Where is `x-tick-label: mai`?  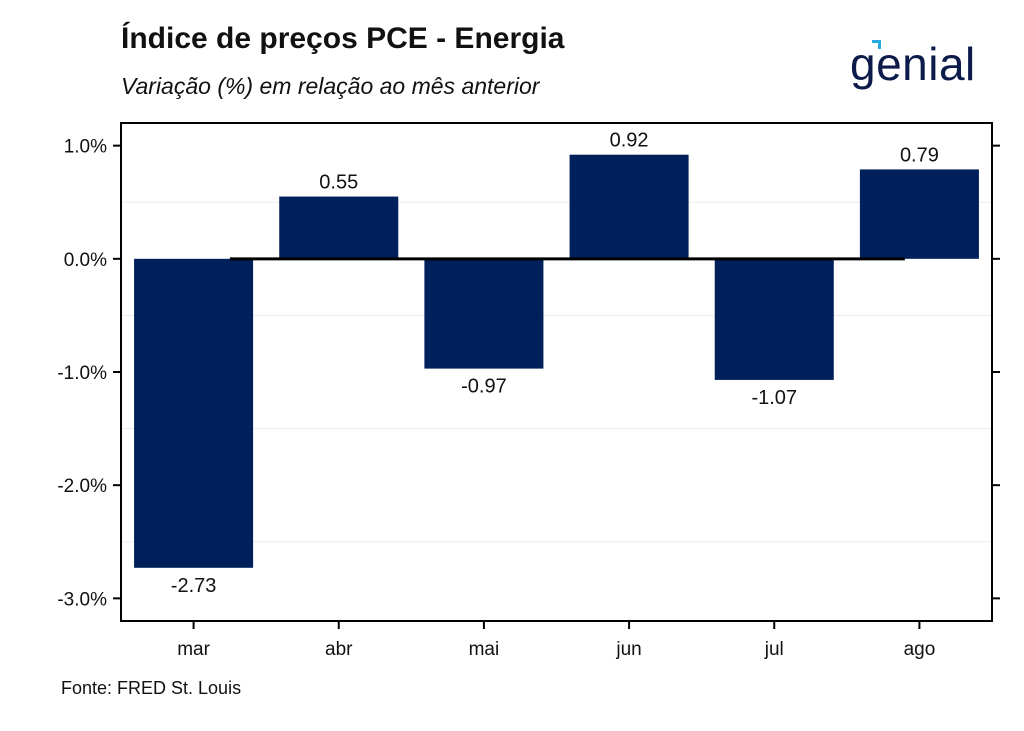 x-tick-label: mai is located at coordinates (484, 649).